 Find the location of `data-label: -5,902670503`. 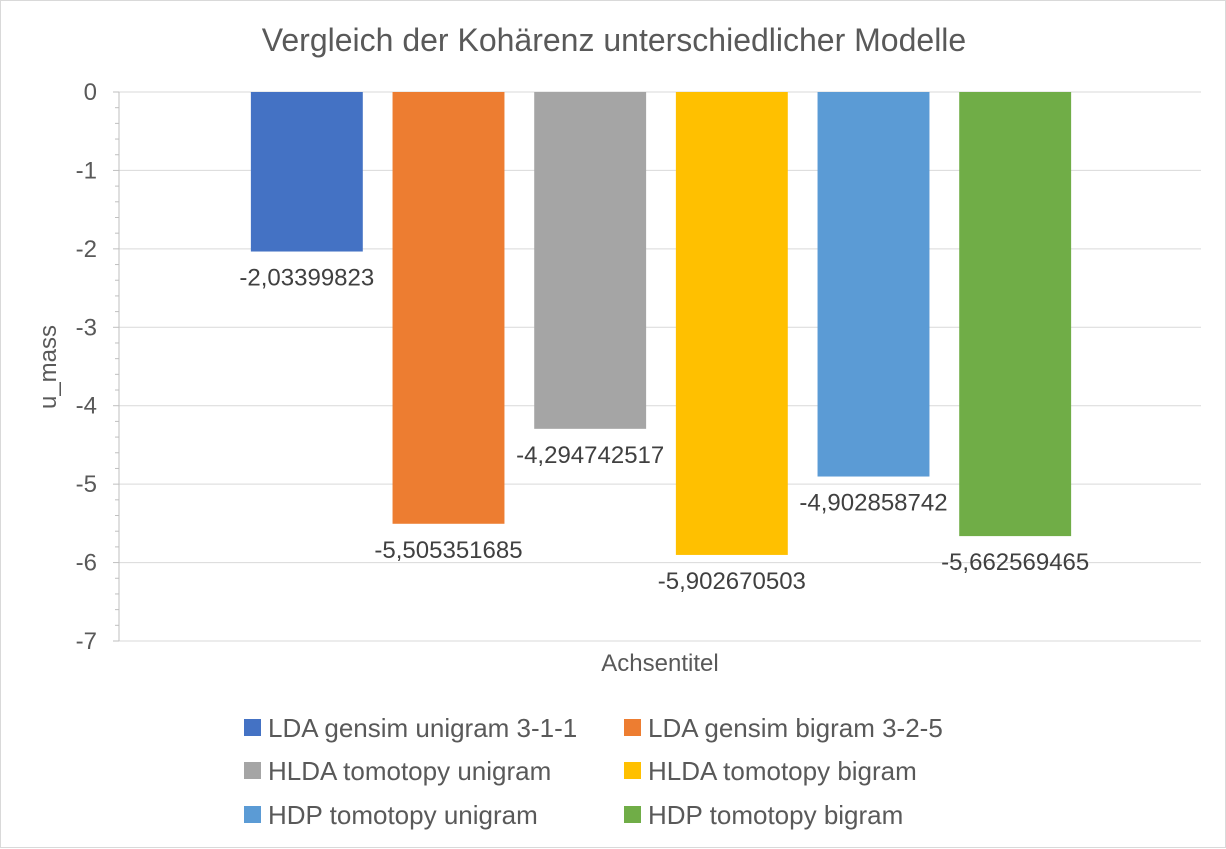

data-label: -5,902670503 is located at coordinates (732, 581).